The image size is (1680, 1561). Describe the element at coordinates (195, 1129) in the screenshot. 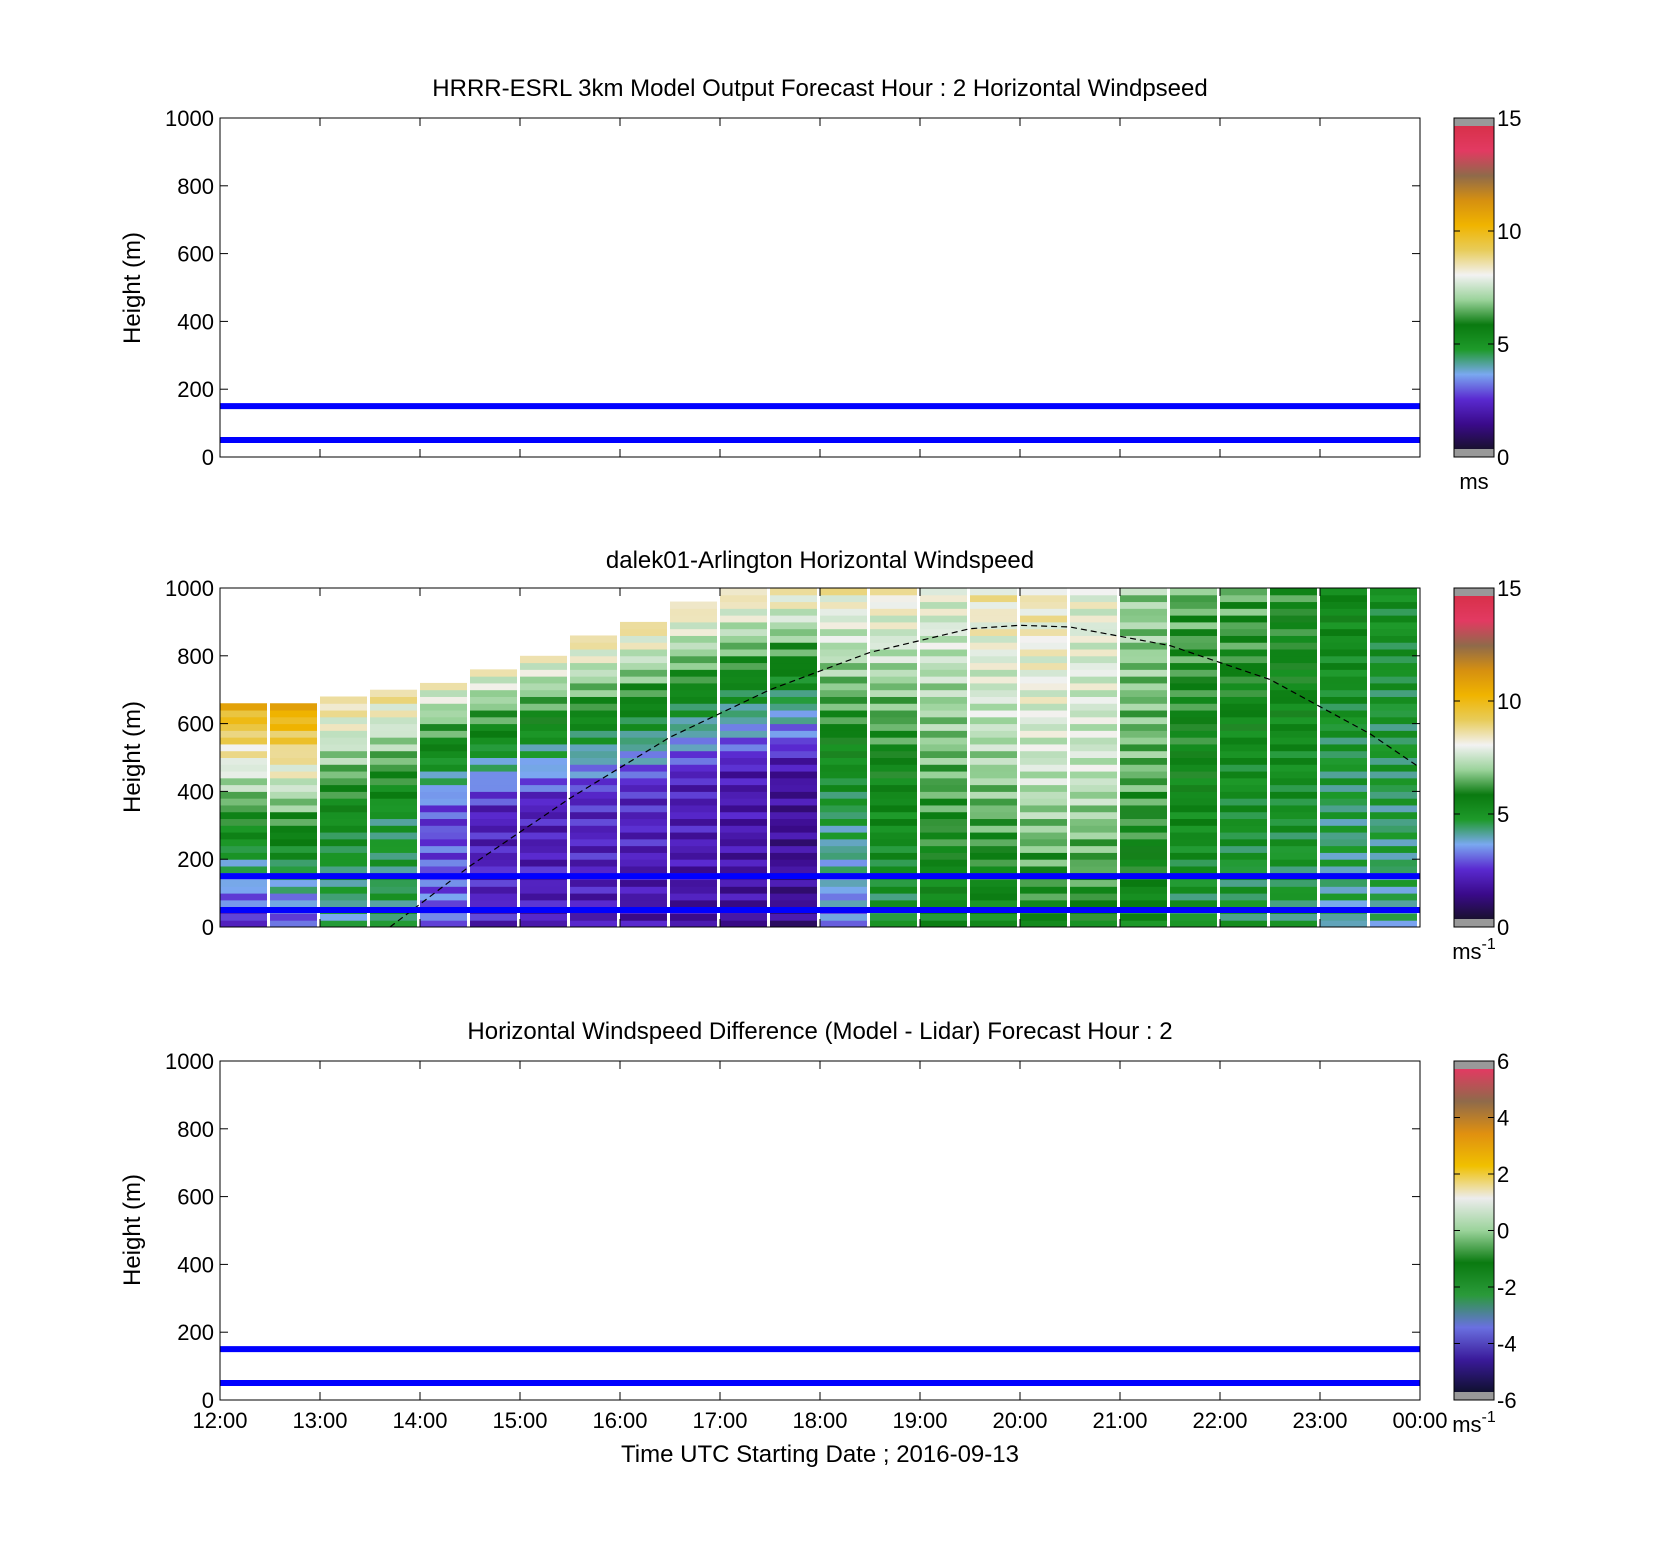

I see `y-tick-label: 800` at that location.